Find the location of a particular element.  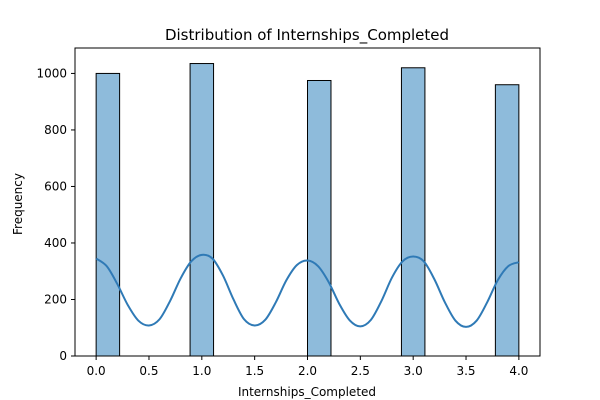

chart-title: Distribution of Internships_Completed is located at coordinates (307, 35).